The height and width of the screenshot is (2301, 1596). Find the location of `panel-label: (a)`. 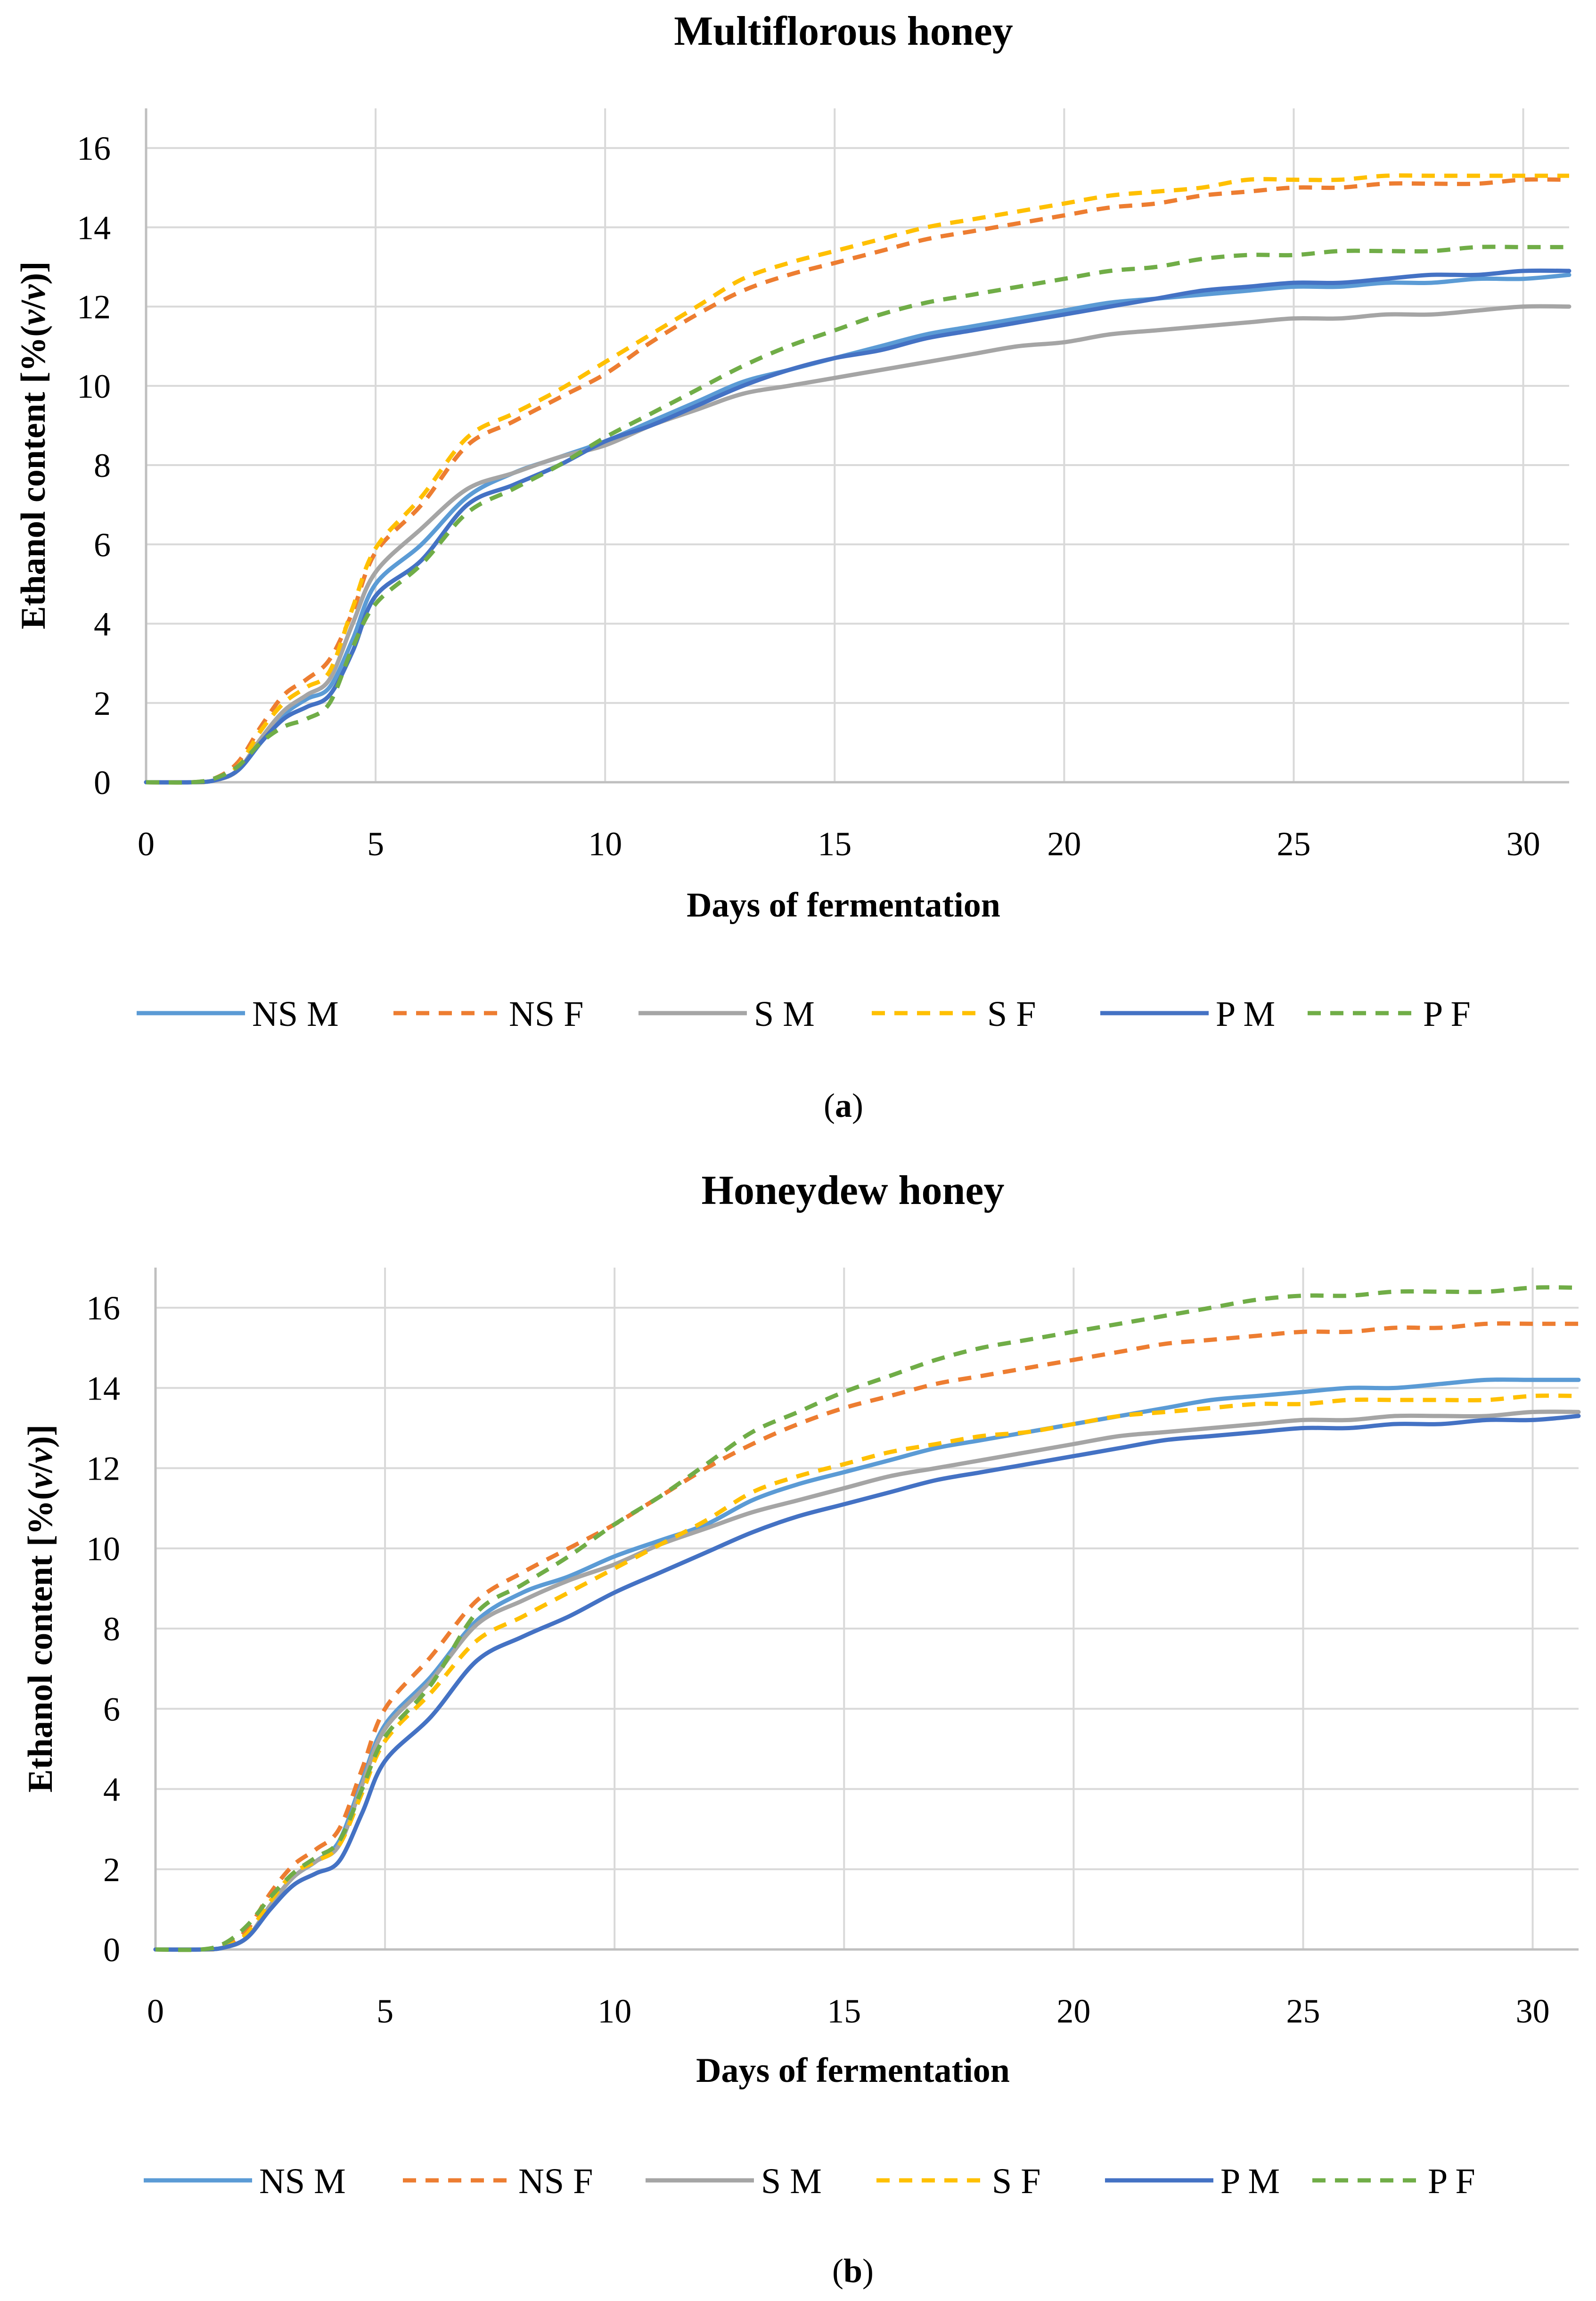

panel-label: (a) is located at coordinates (843, 1106).